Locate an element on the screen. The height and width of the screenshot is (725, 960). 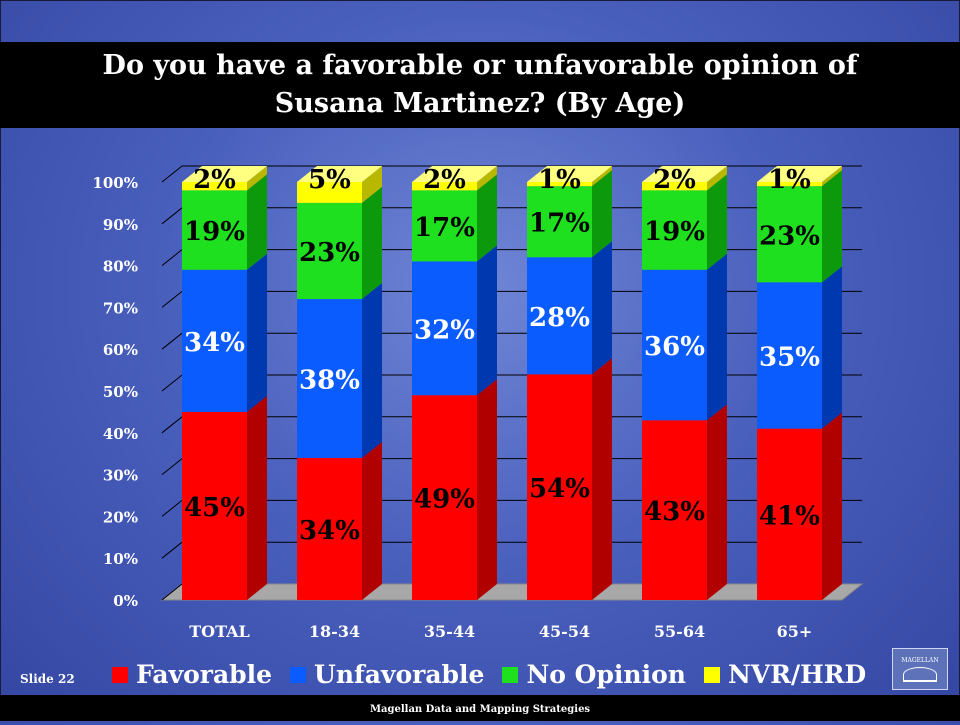
chart-legend: Favorable Unfavorable No Opinion NVR/HRD is located at coordinates (489, 674).